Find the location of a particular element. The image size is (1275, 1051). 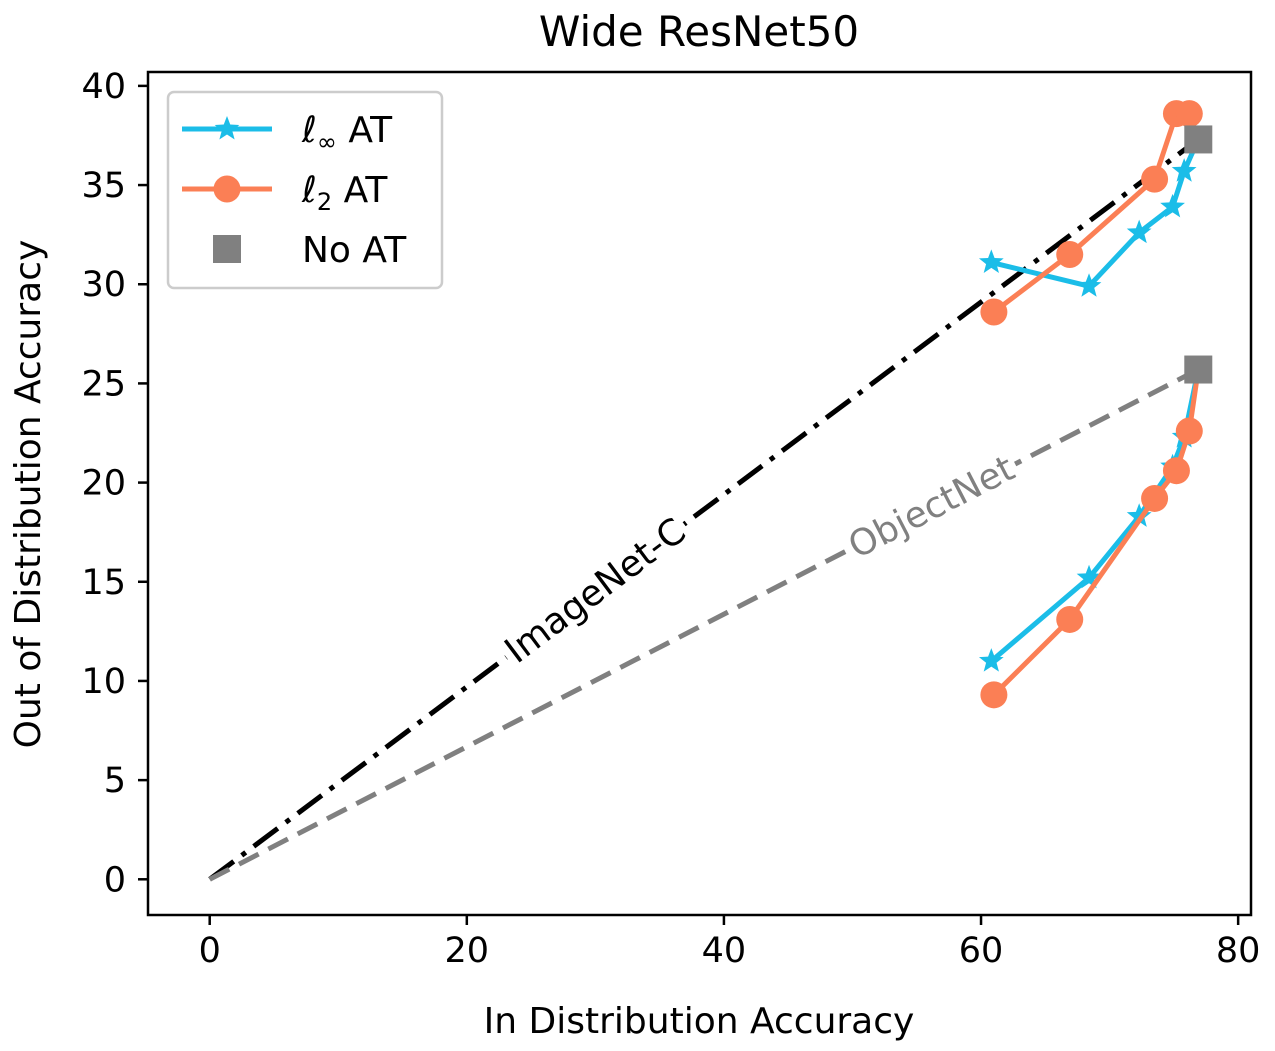

chart-title: Wide ResNet50 is located at coordinates (699, 31).